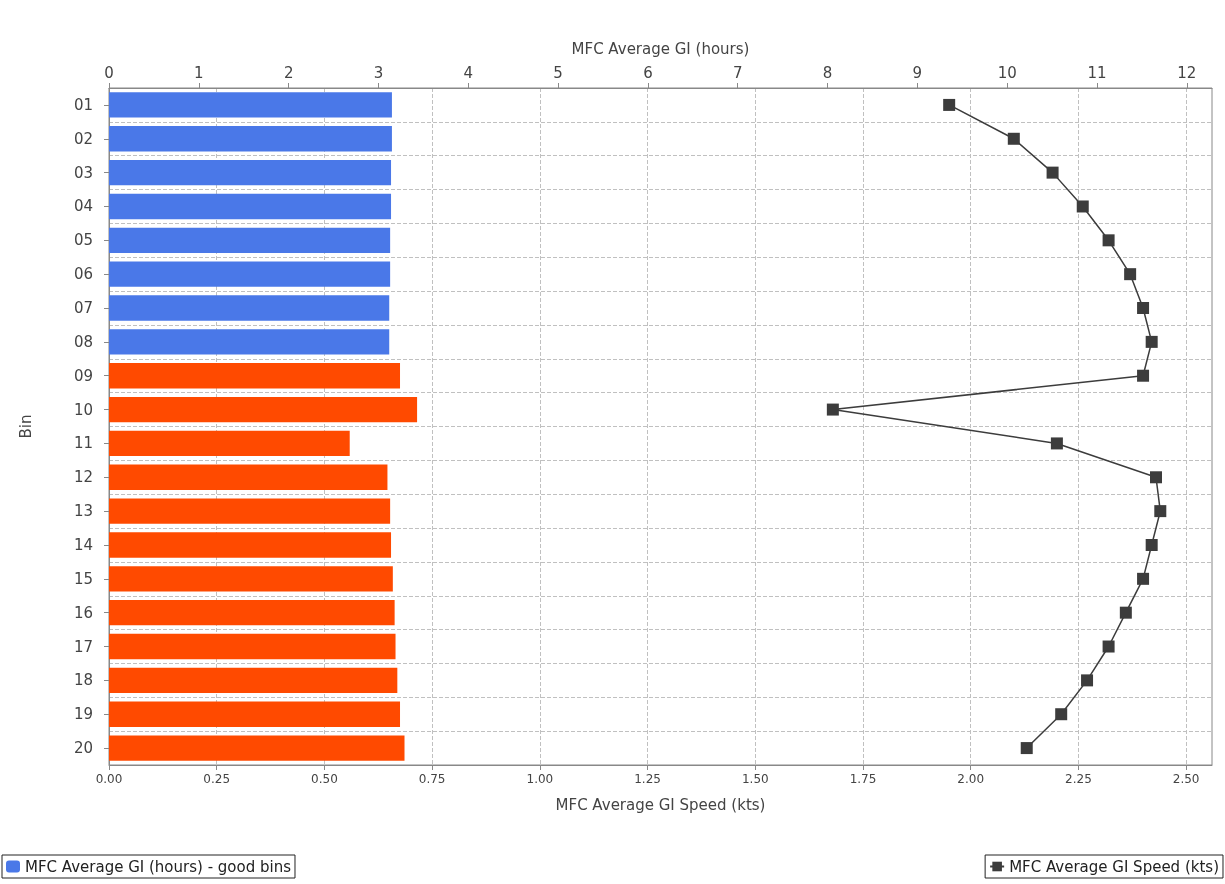  Describe the element at coordinates (83, 748) in the screenshot. I see `y-tick-label: 20` at that location.